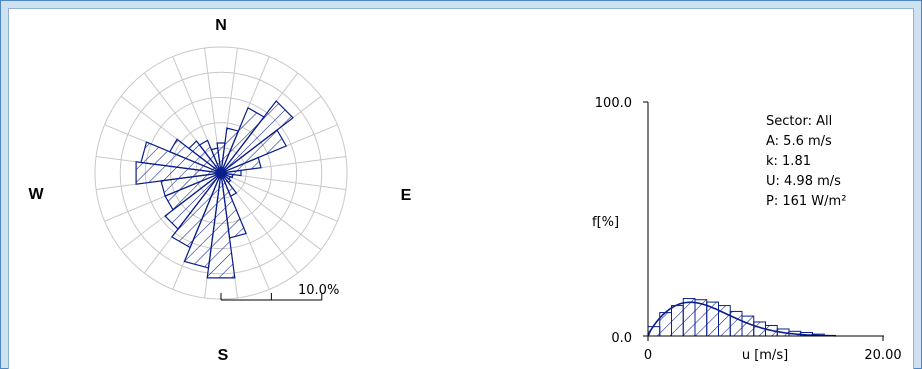  Describe the element at coordinates (765, 355) in the screenshot. I see `x-axis-label: u [m/s]` at that location.